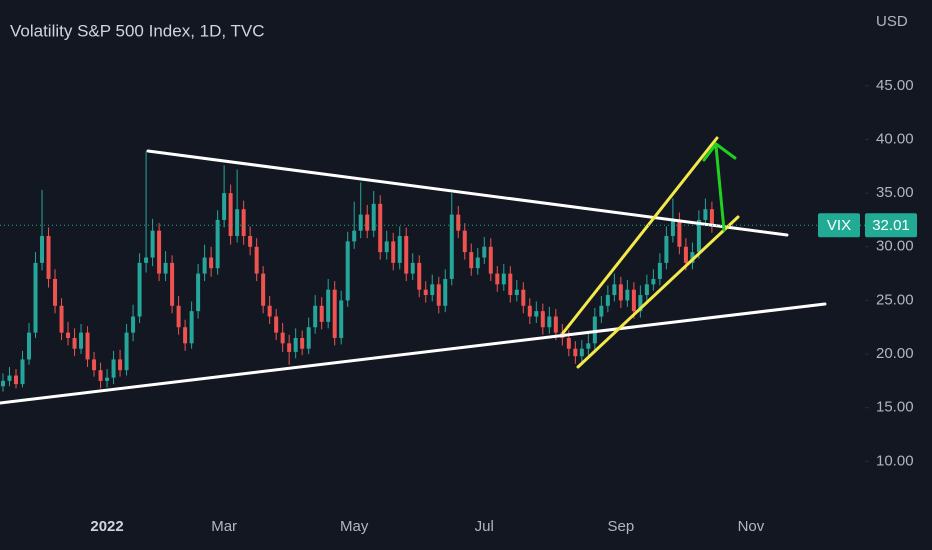  What do you see at coordinates (895, 407) in the screenshot?
I see `y-tick-label: 15.00` at bounding box center [895, 407].